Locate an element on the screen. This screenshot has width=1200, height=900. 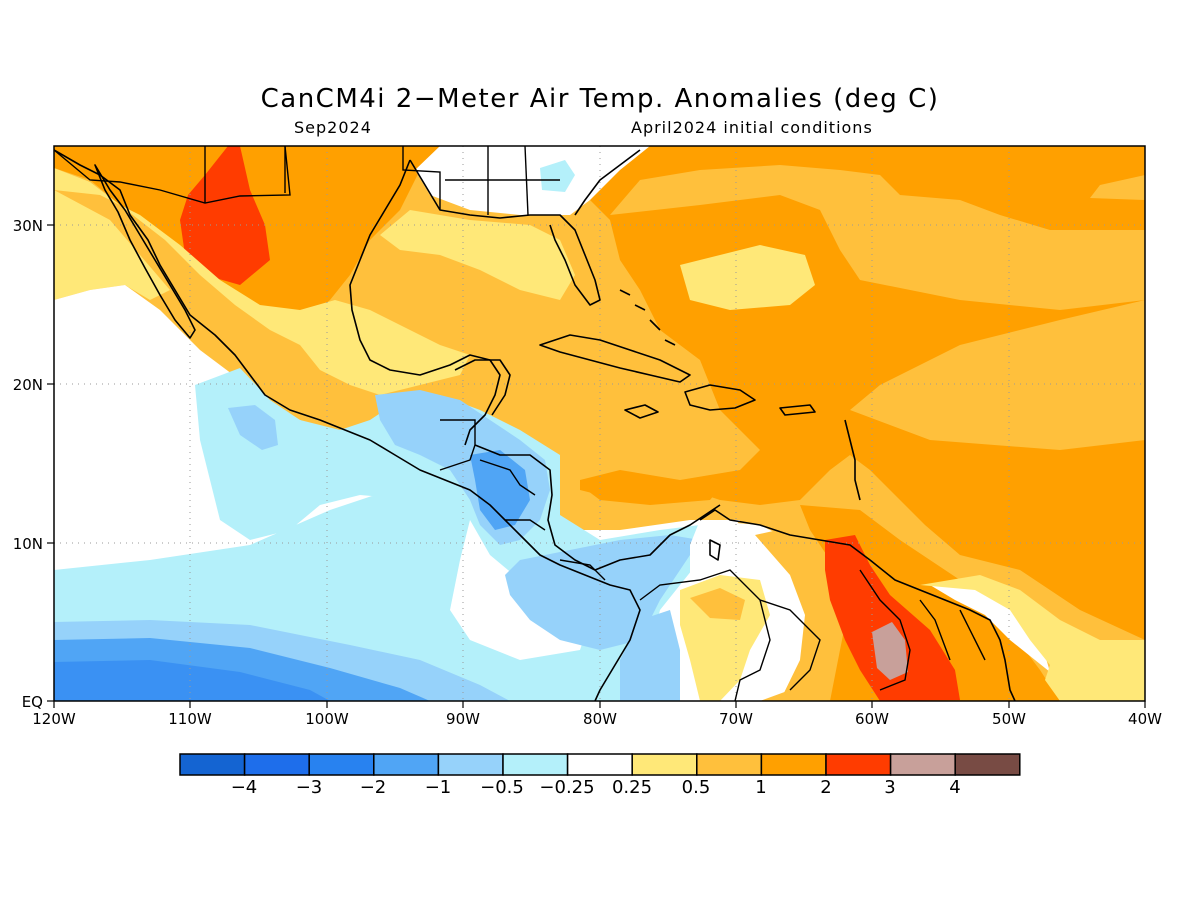
anomaly-area-pacific-cool-offshore is located at coordinates (253, 427).